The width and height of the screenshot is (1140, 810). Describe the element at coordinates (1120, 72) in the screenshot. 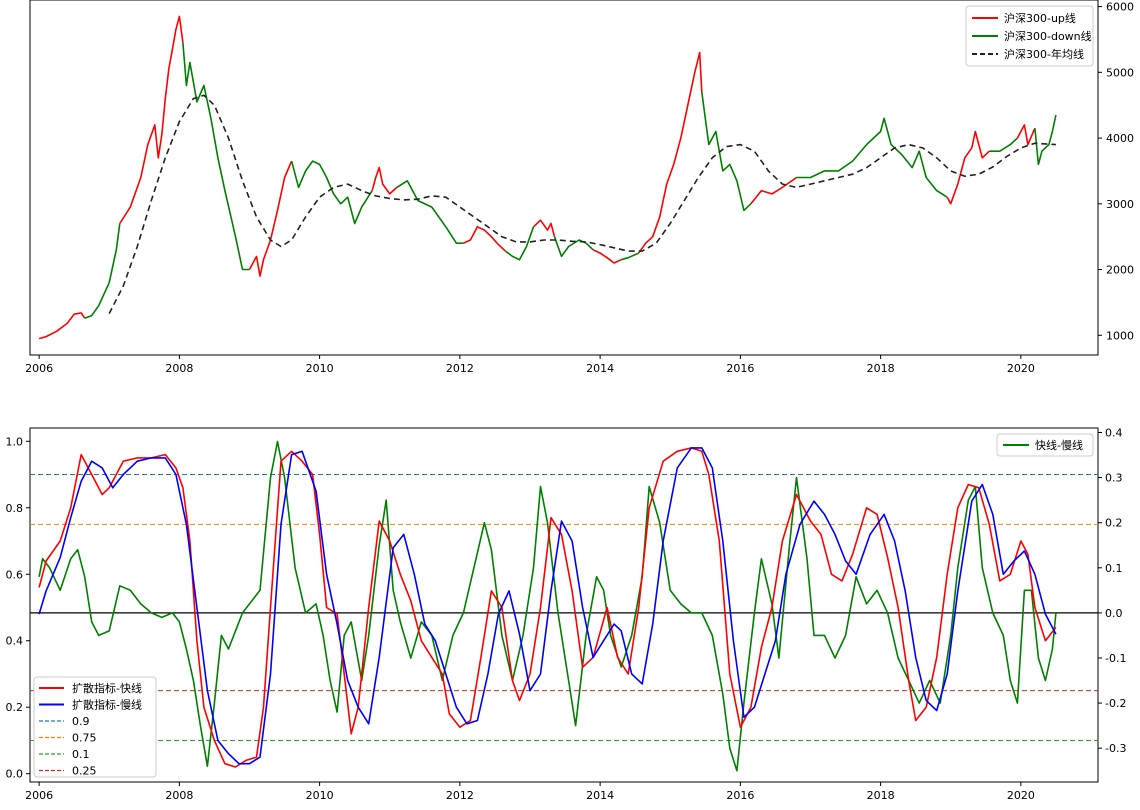

I see `top-y-tick-label: 5000` at that location.